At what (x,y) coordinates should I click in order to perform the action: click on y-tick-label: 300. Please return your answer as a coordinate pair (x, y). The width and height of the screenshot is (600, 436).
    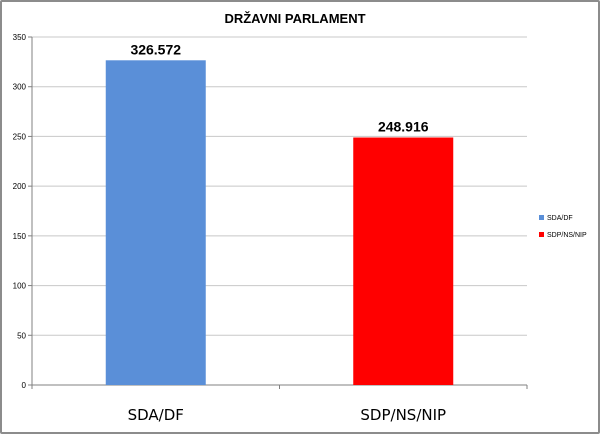
    Looking at the image, I should click on (20, 87).